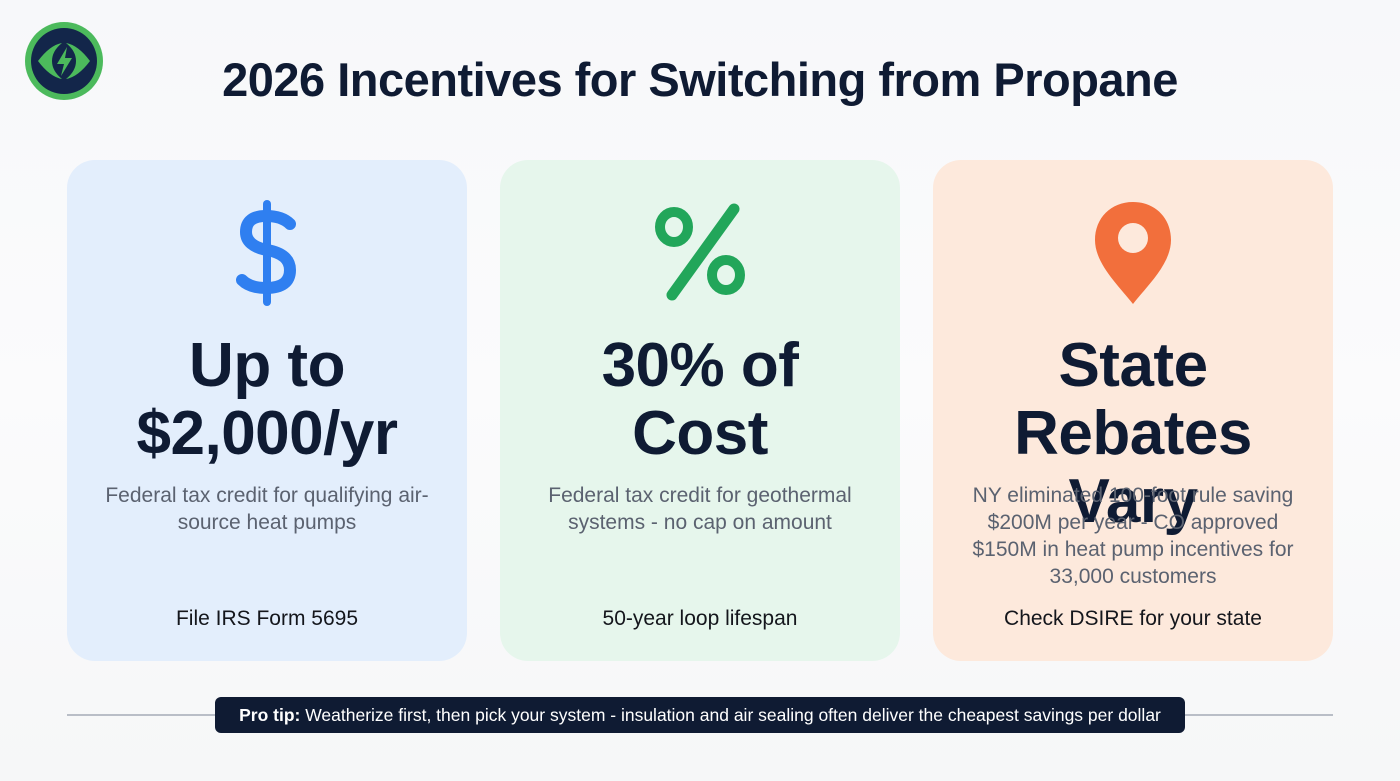  I want to click on card-footer: File IRS Form 5695, so click(267, 618).